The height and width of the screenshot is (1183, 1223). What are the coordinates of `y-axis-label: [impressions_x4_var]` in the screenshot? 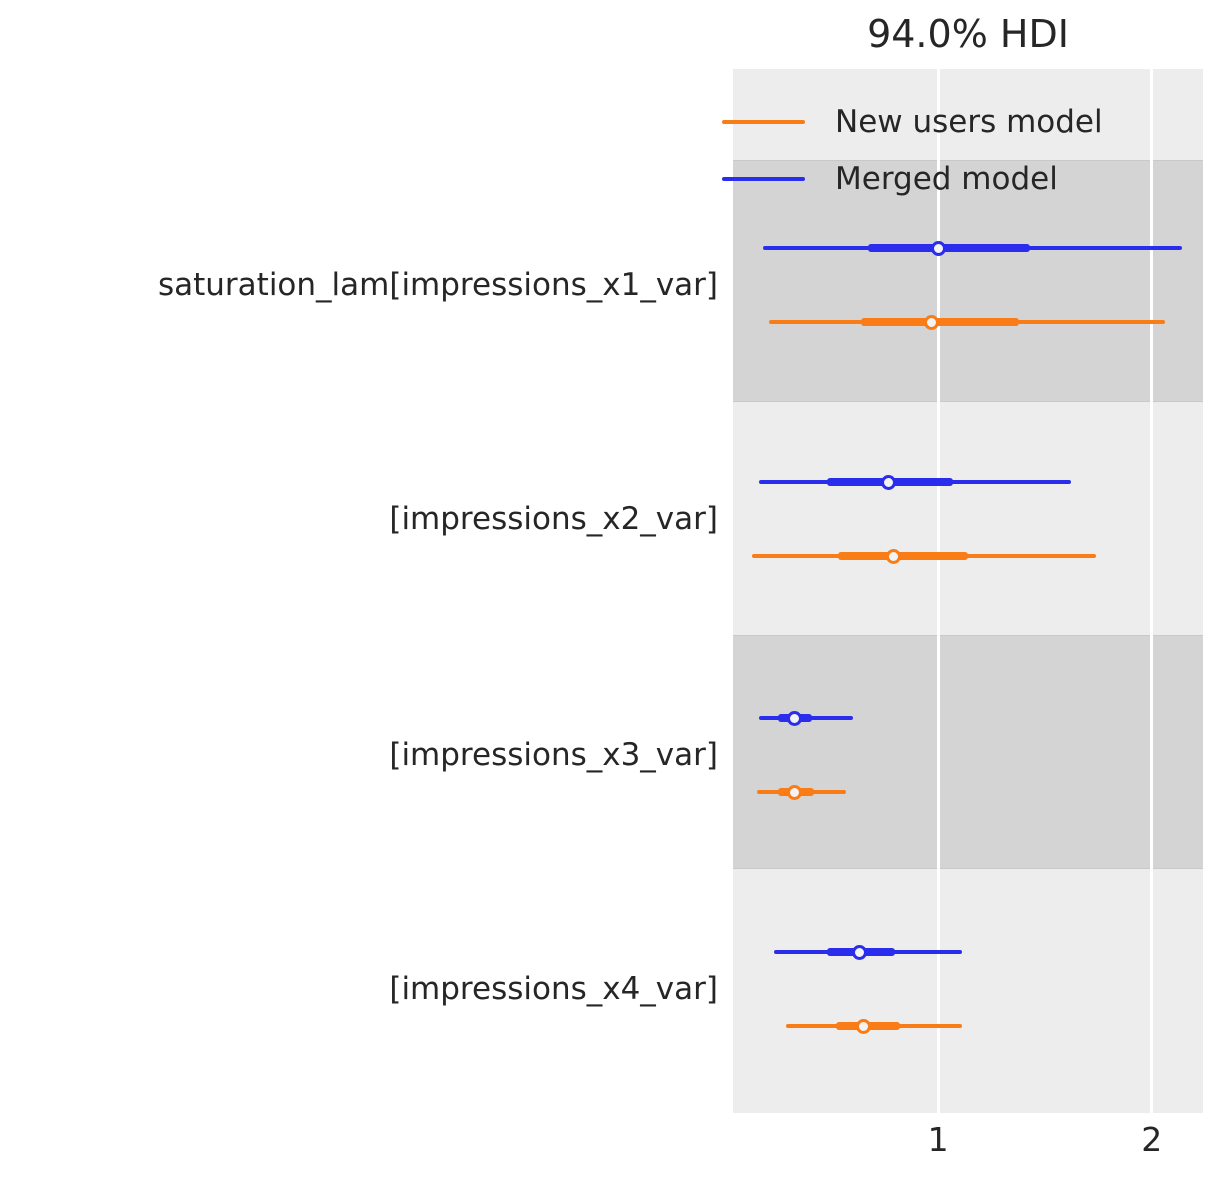 It's located at (553, 989).